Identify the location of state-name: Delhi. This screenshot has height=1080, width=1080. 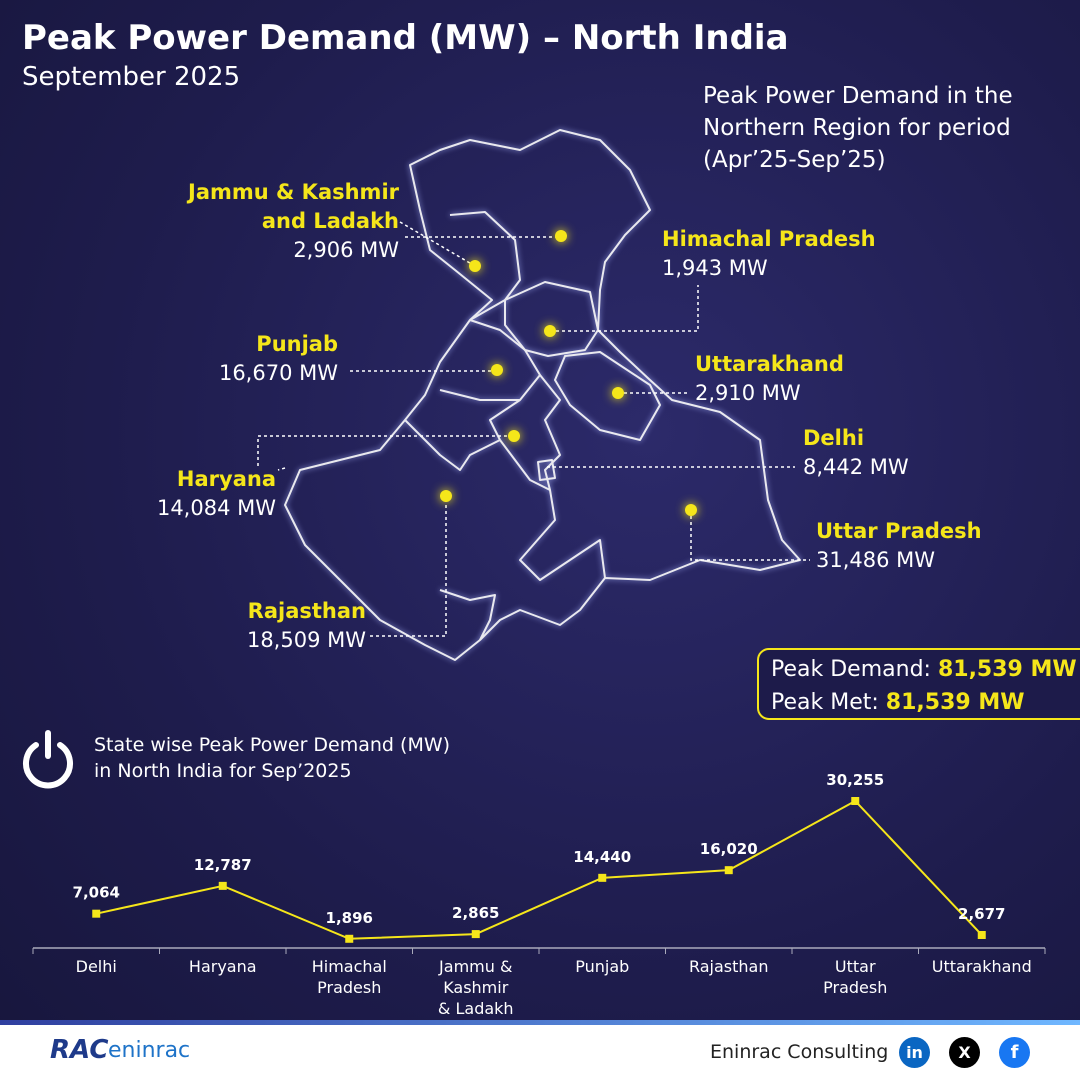
(834, 438).